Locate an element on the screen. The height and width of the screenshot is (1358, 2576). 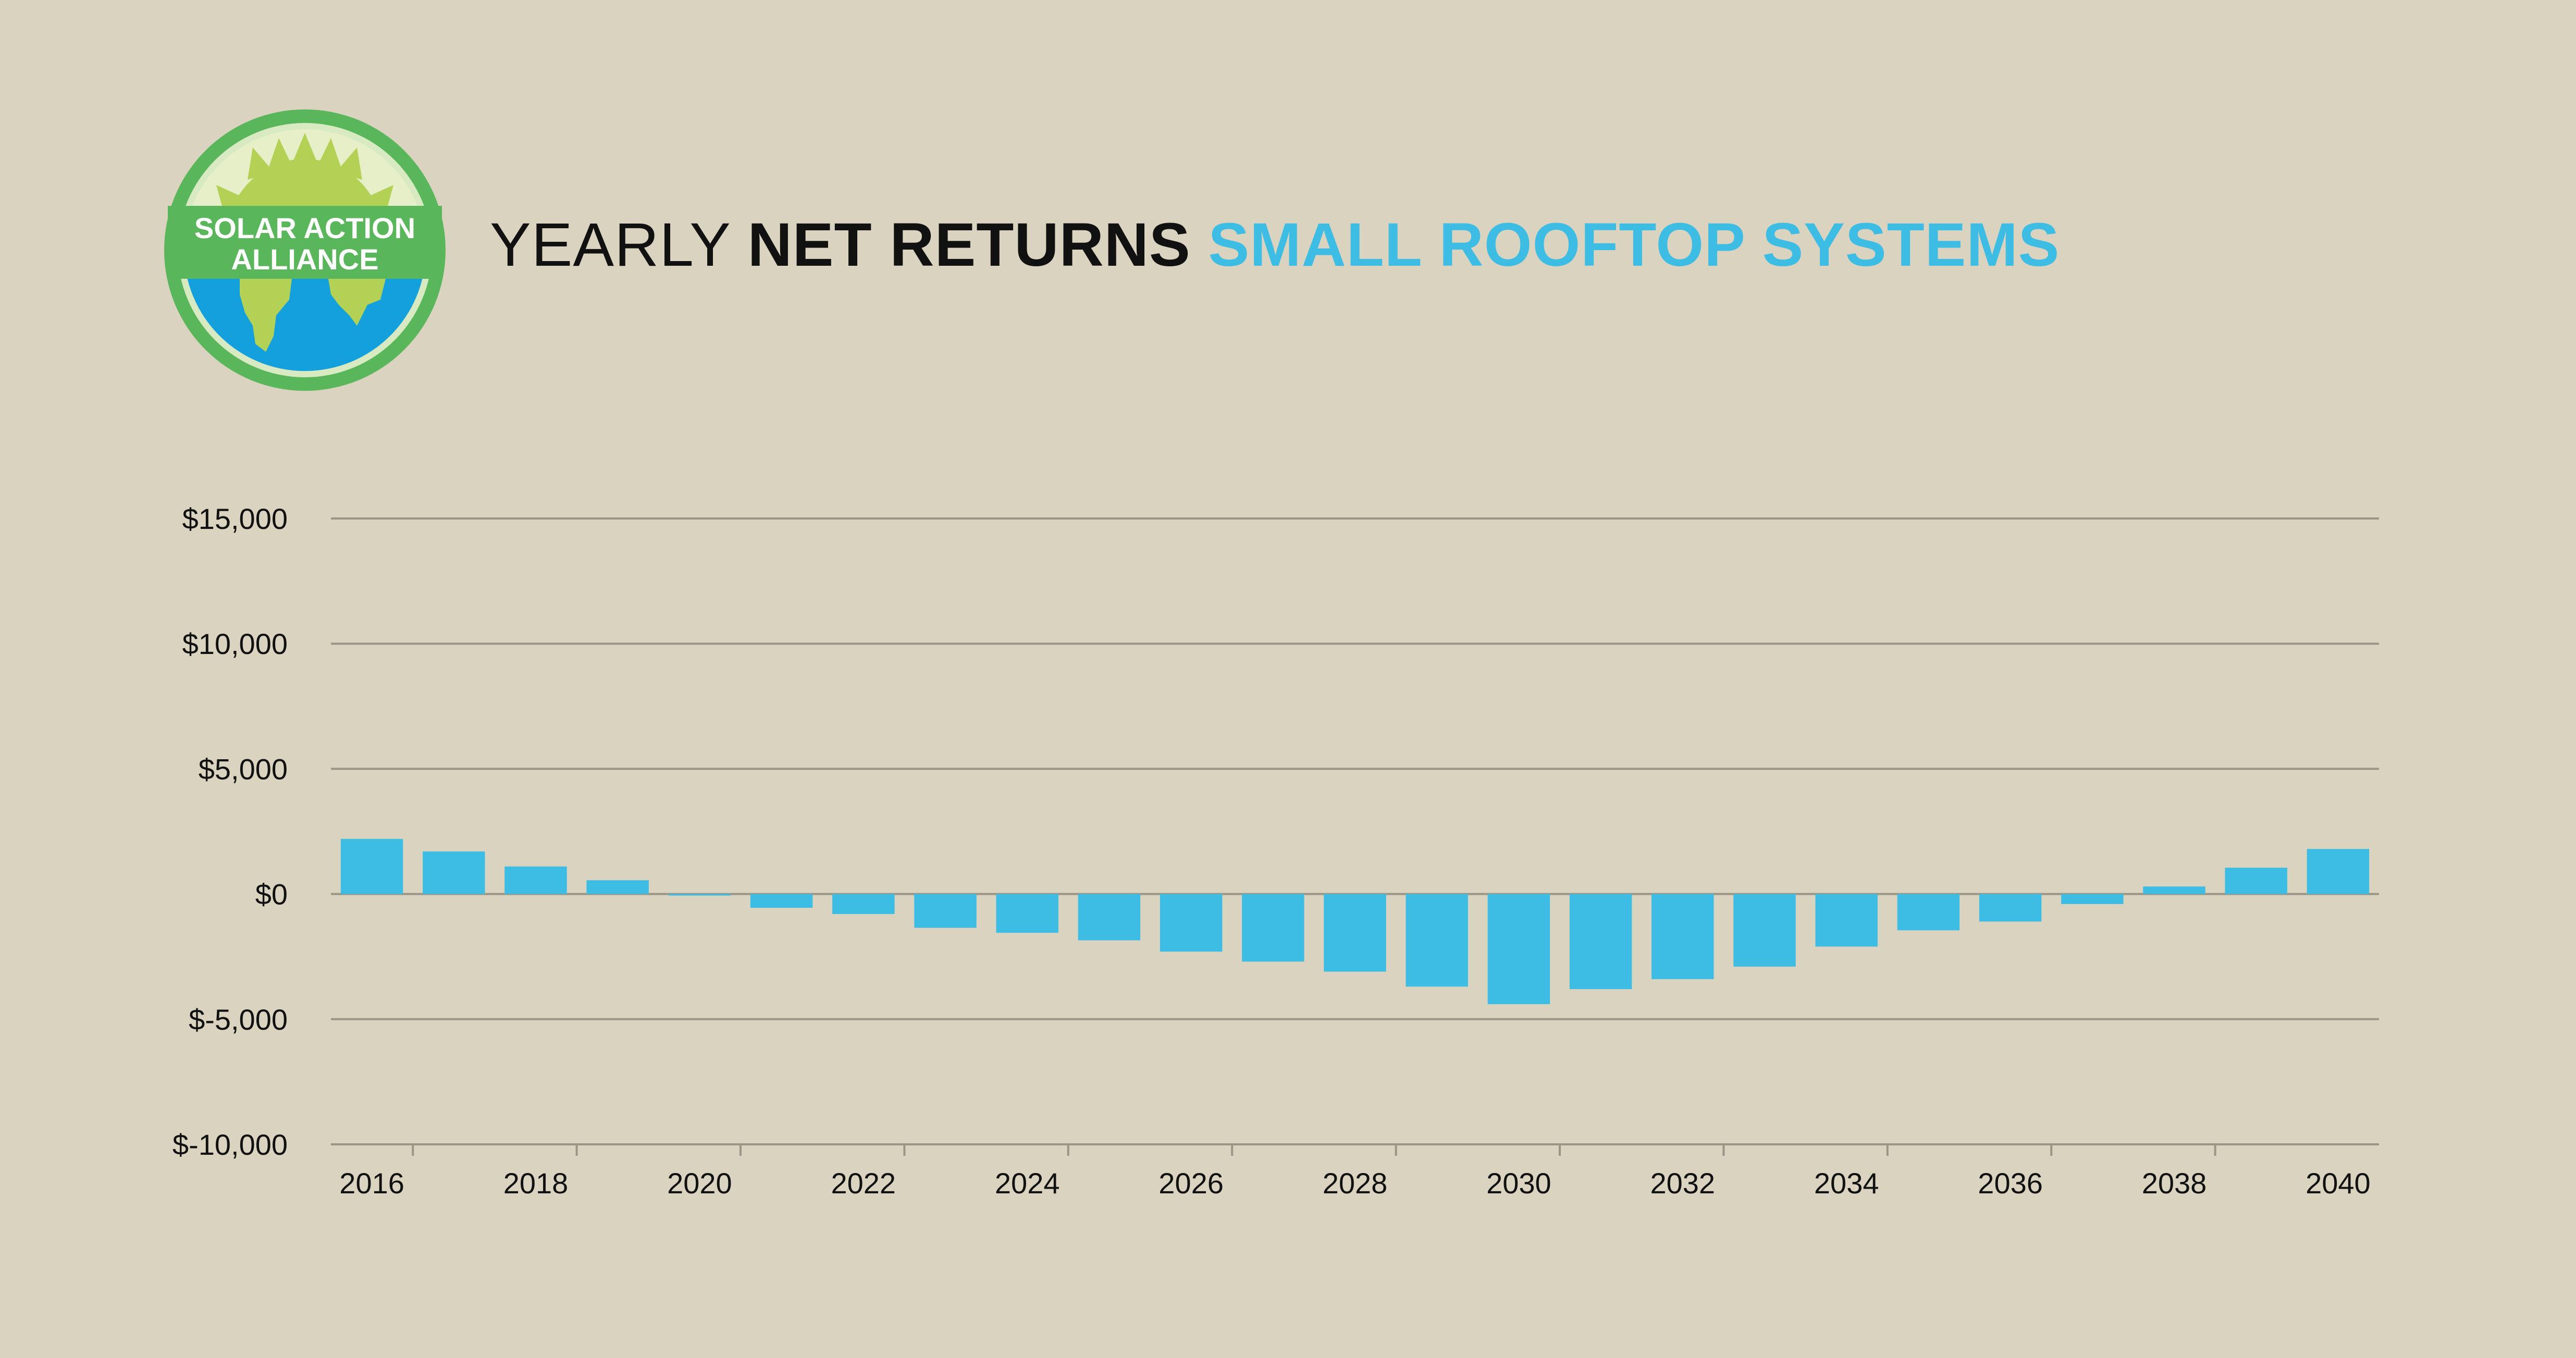
bar-2028 is located at coordinates (1355, 933).